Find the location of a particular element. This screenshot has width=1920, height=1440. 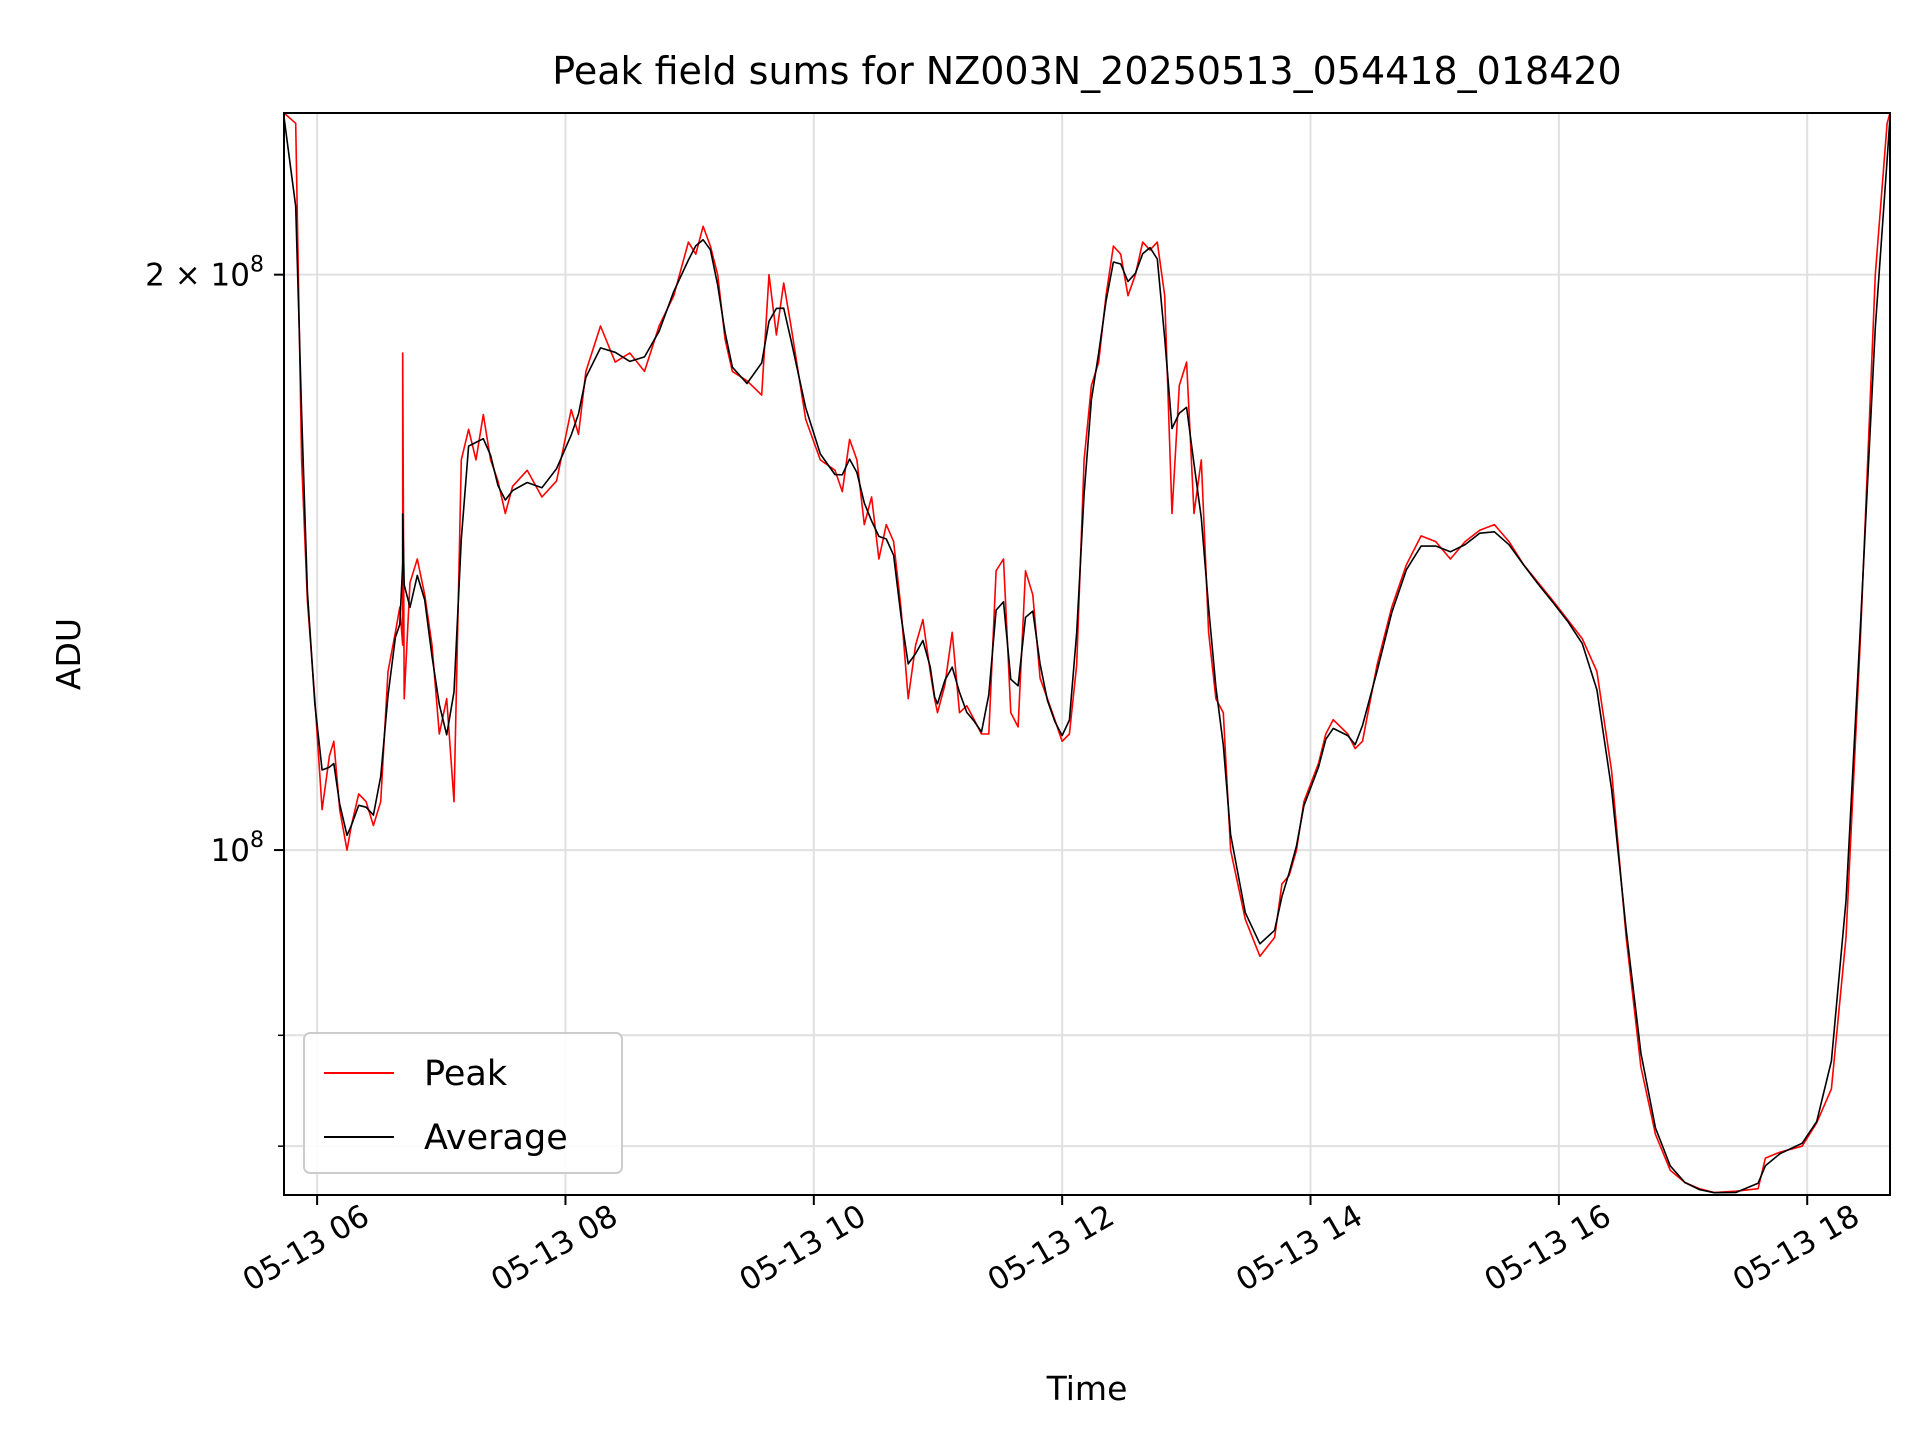

legend-label-peak: Peak is located at coordinates (466, 1074).